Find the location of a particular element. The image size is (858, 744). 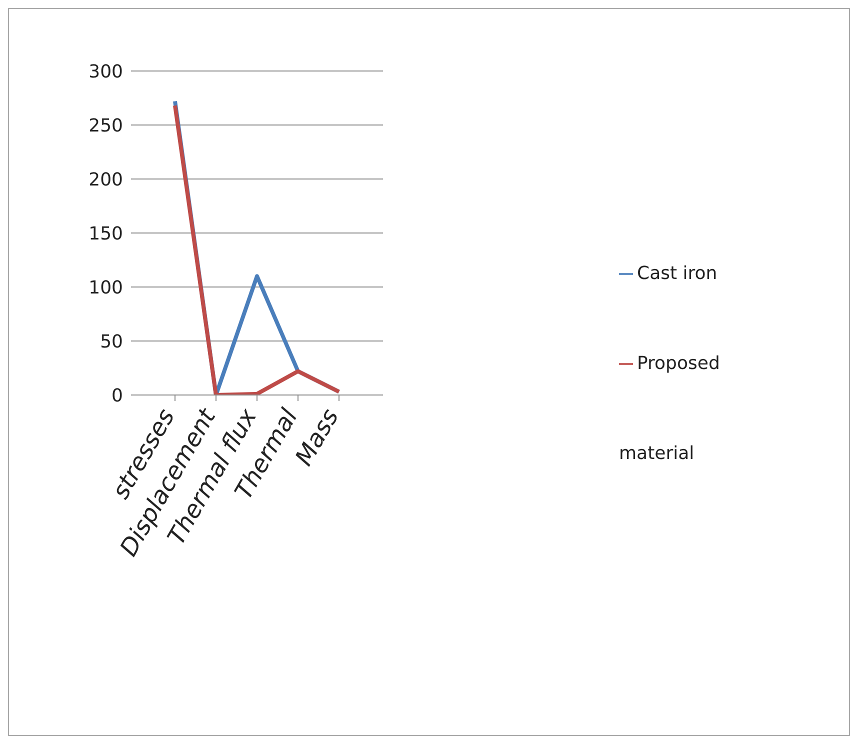

text: Proposed material is located at coordinates (669, 408).